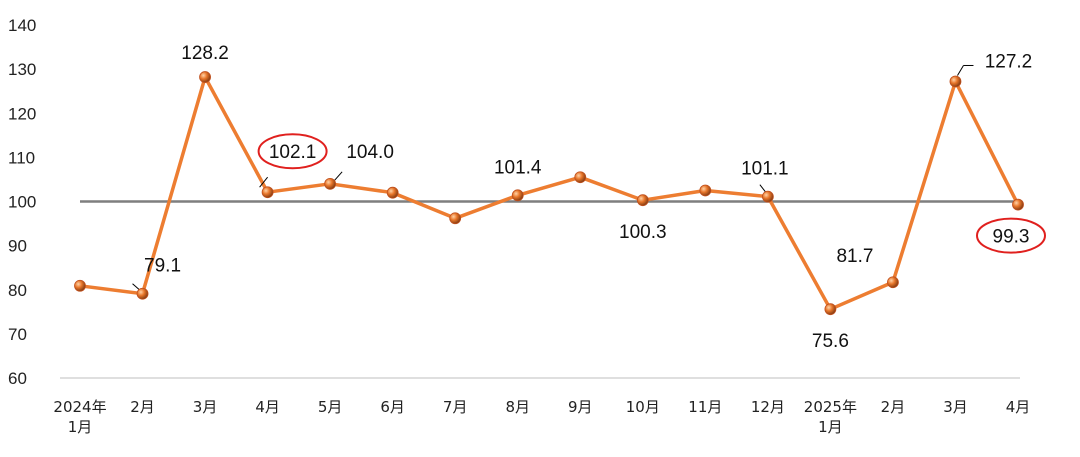 The width and height of the screenshot is (1080, 457). I want to click on y-tick-label: 70, so click(17, 334).